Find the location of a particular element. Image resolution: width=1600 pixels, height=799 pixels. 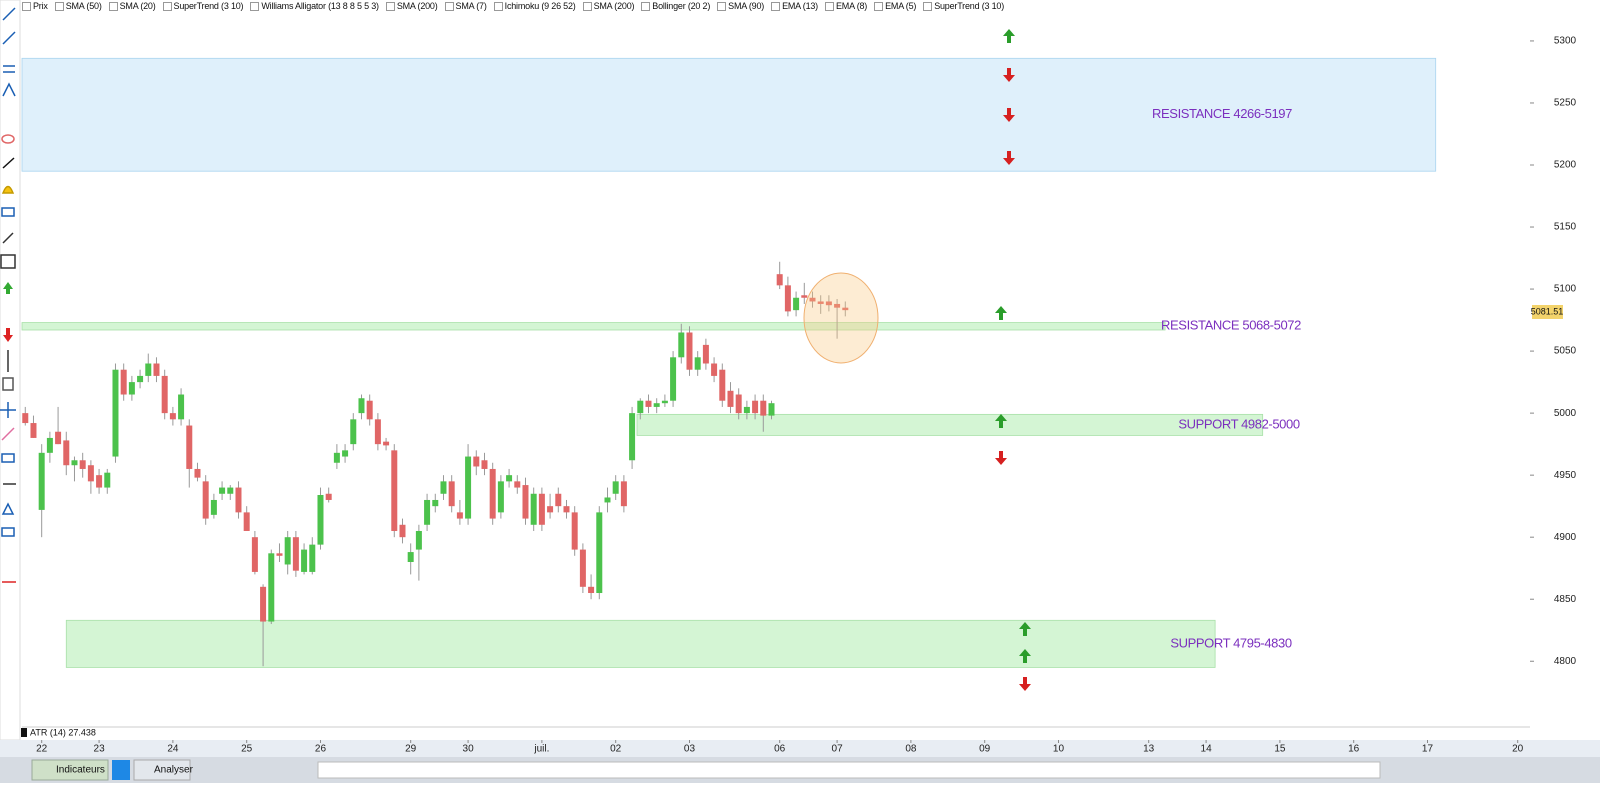

indicator-toggle: SMA (20) is located at coordinates (132, 6).